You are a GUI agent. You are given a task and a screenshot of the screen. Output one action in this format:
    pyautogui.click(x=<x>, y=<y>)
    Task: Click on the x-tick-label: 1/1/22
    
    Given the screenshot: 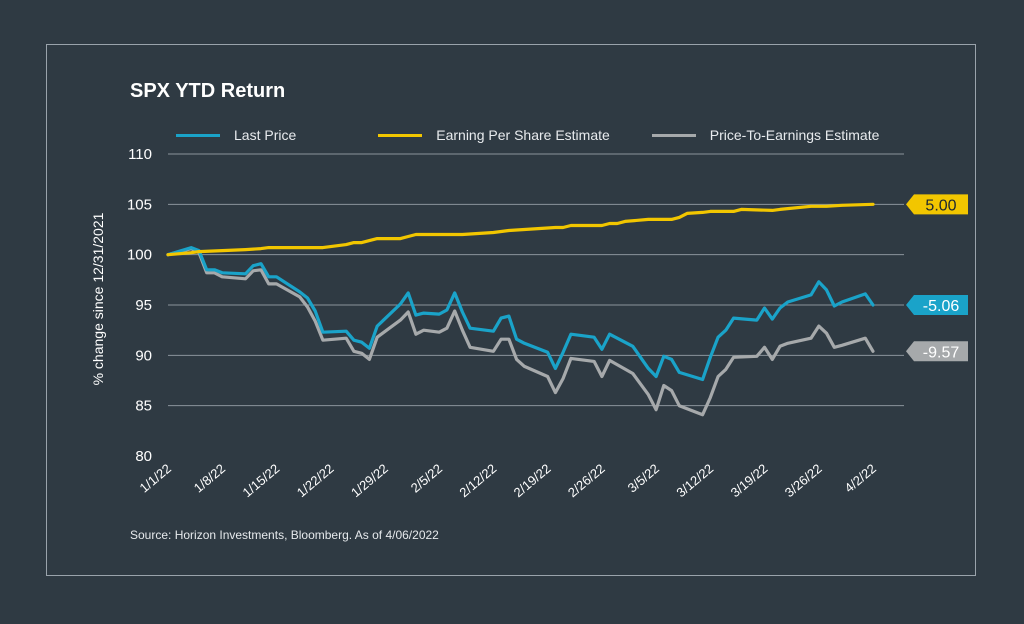 What is the action you would take?
    pyautogui.click(x=155, y=478)
    